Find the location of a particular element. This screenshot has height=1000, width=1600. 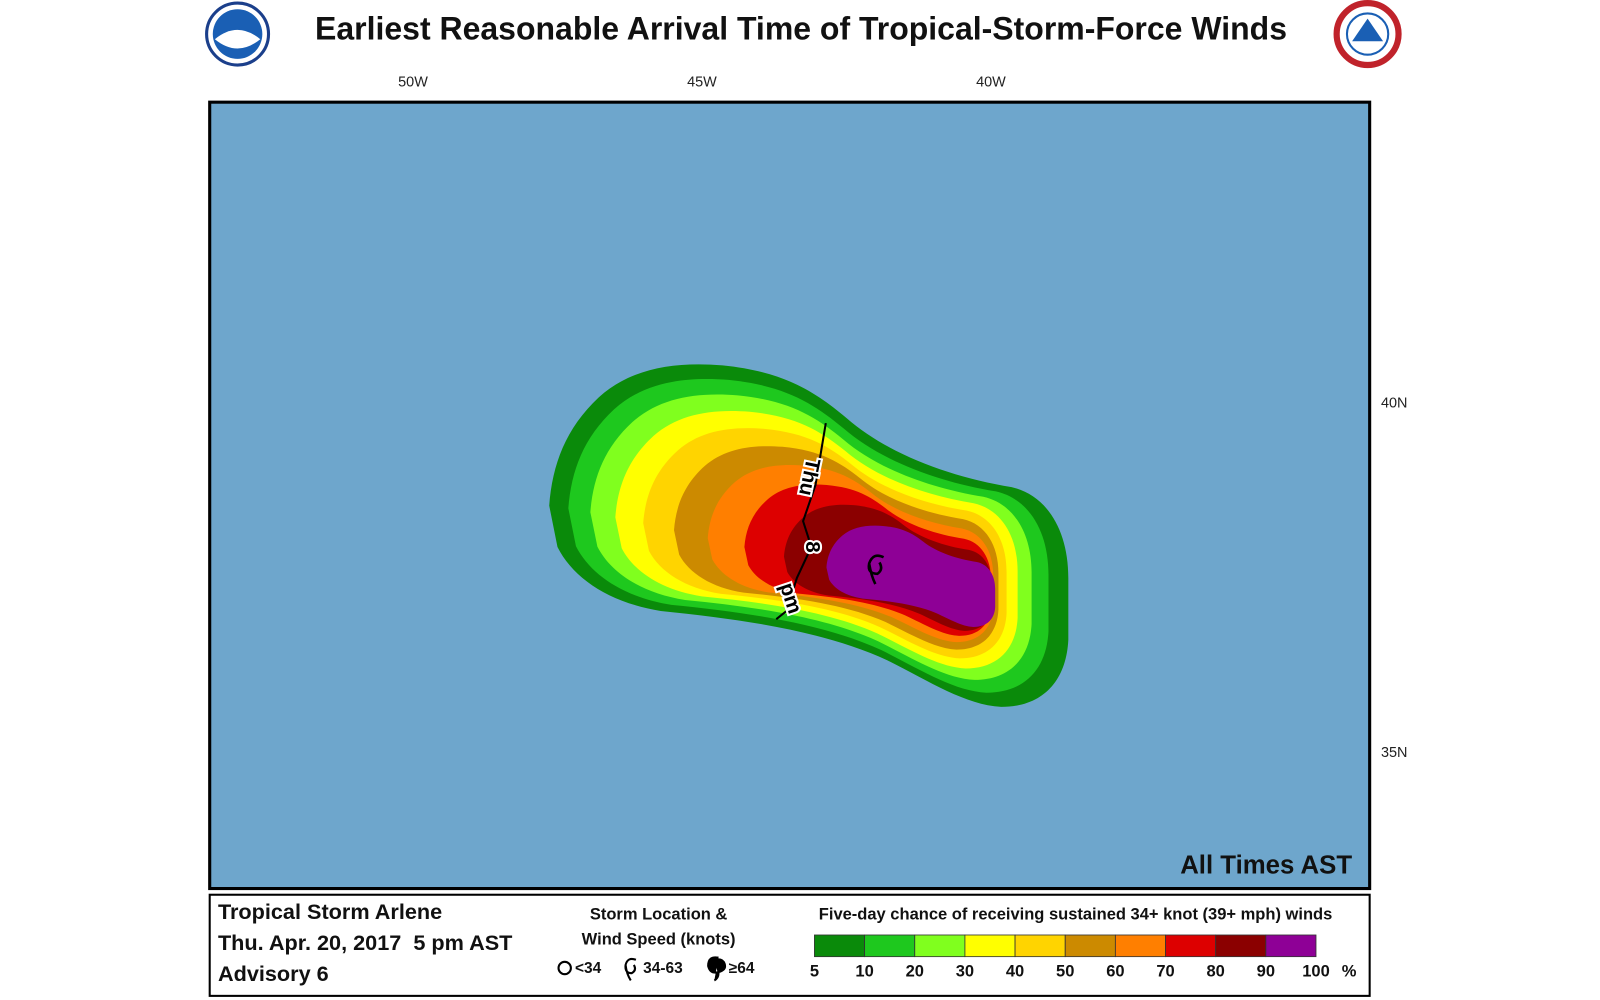

colorbar-tick-label: 40 is located at coordinates (1015, 971).